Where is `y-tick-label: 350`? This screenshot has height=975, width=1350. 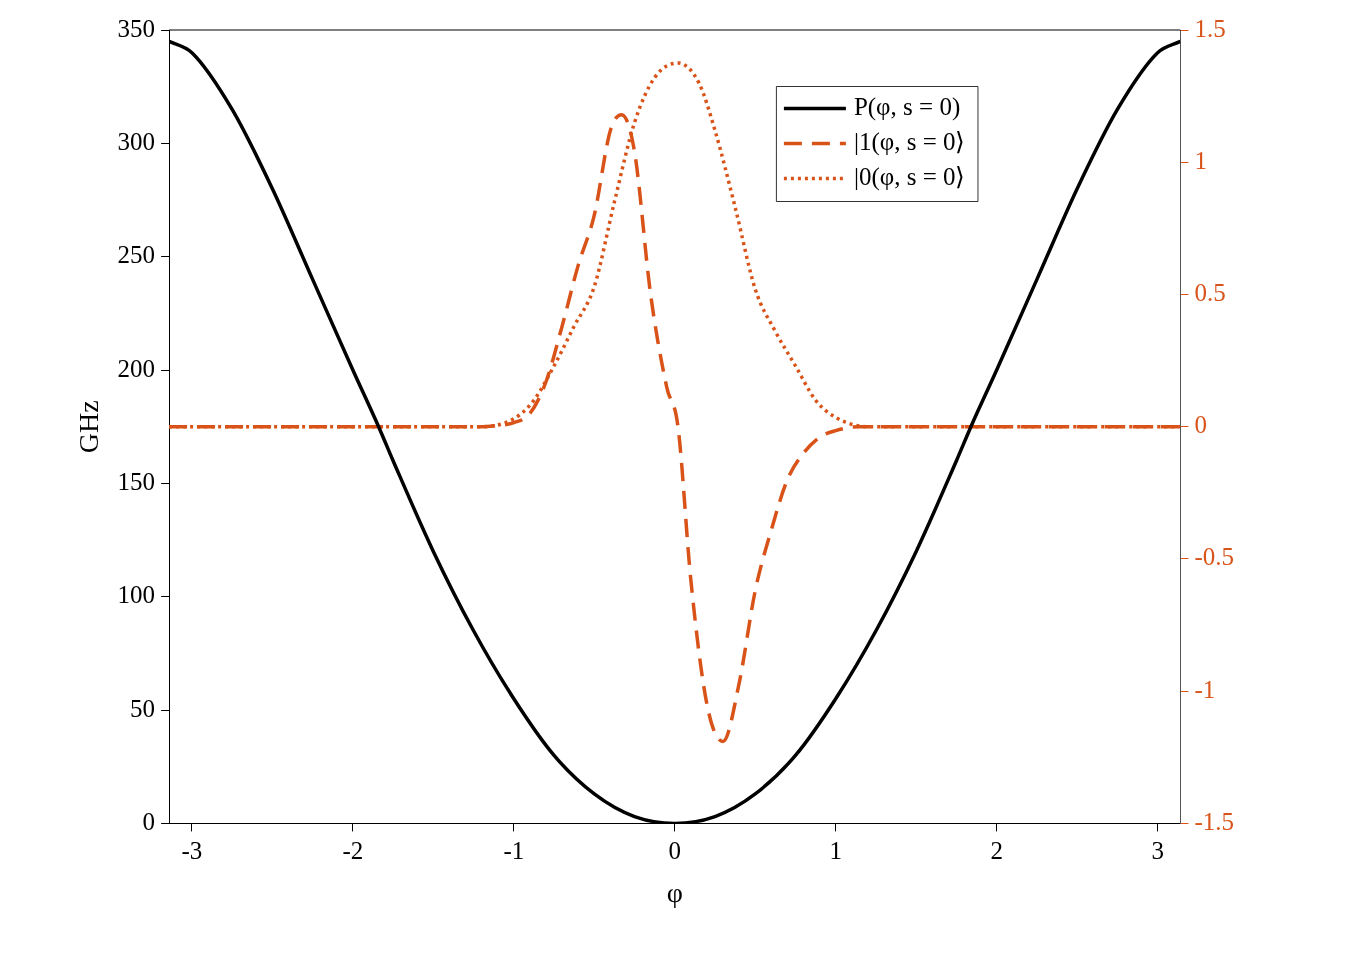 y-tick-label: 350 is located at coordinates (136, 28).